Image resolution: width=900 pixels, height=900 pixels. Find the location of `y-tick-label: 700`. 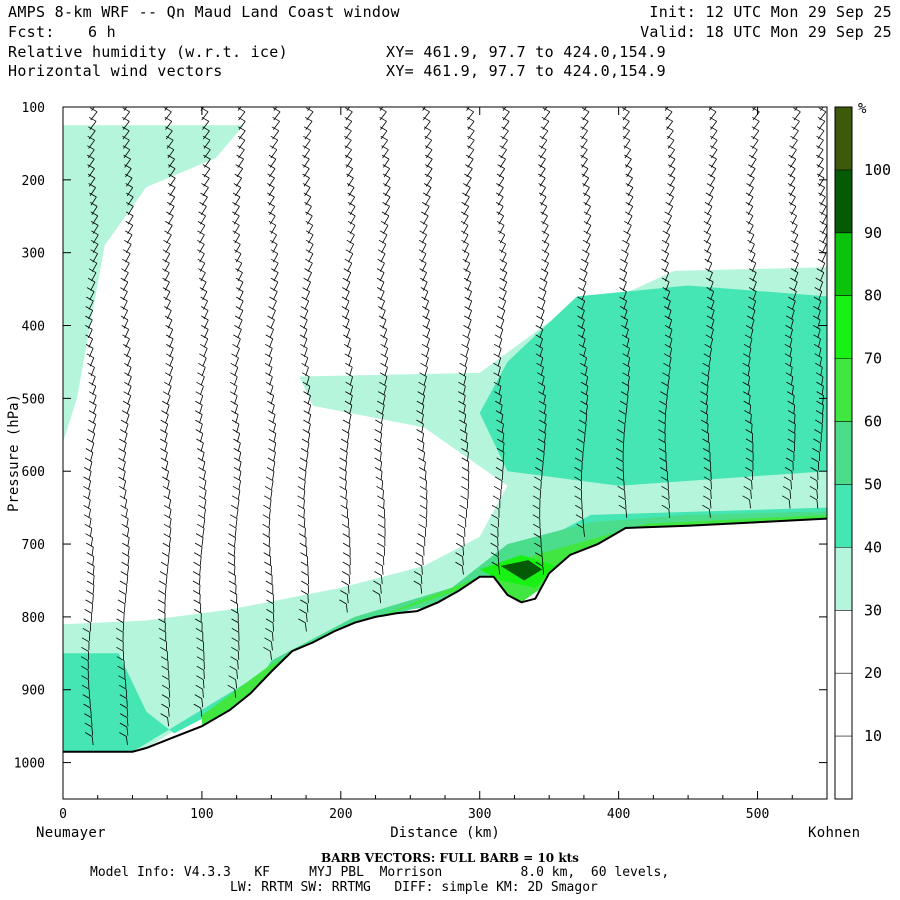

y-tick-label: 700 is located at coordinates (33, 545).